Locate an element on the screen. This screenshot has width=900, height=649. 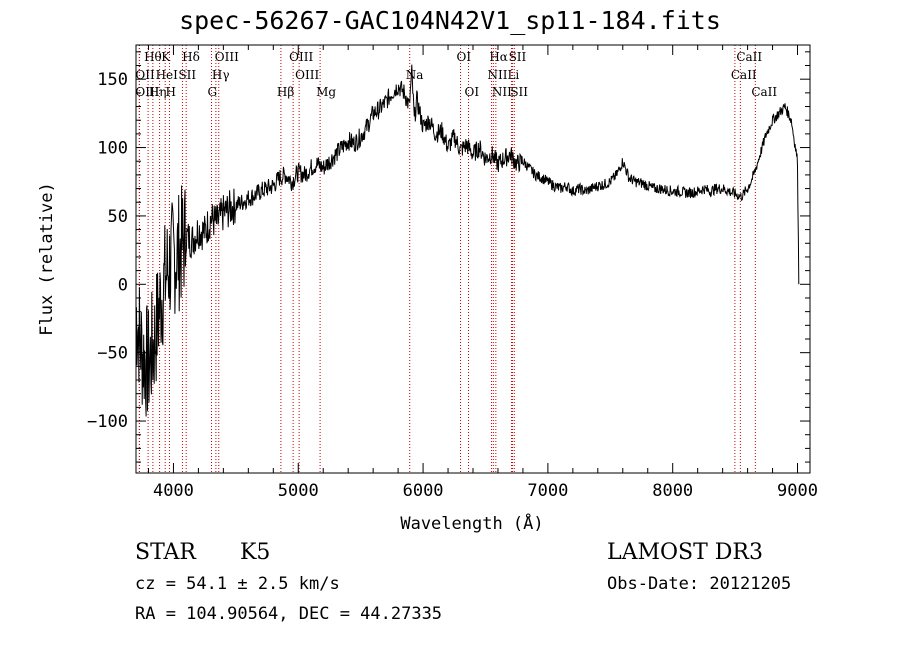
y-tick-label: 150 is located at coordinates (112, 80).